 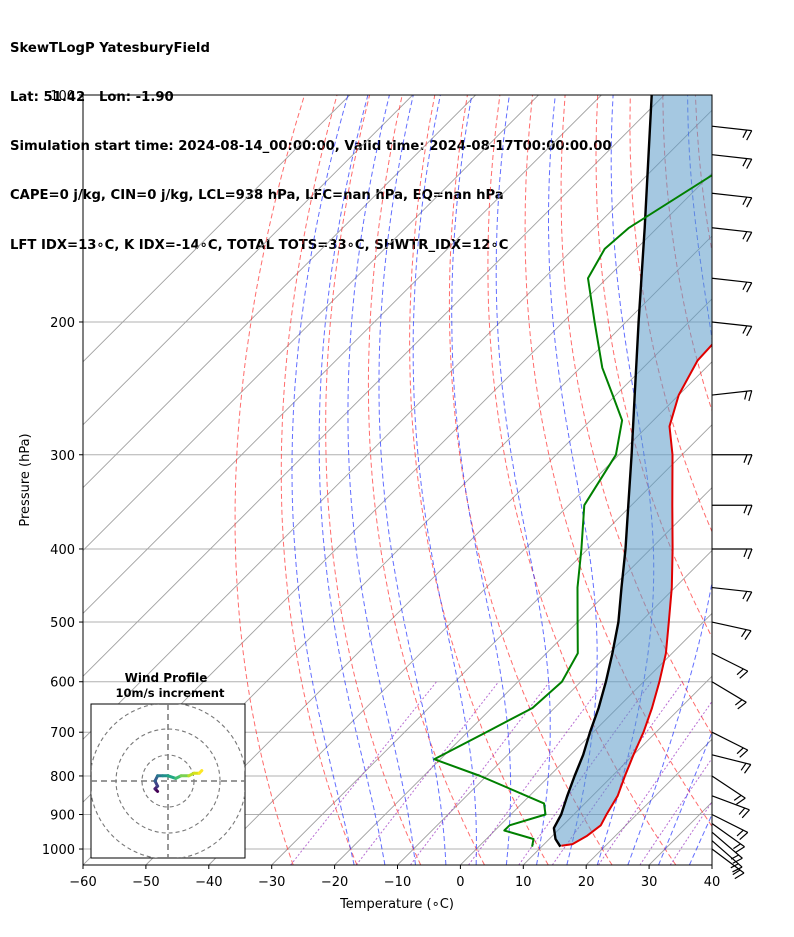 I want to click on y-axis-label: Pressure (hPa), so click(x=25, y=479).